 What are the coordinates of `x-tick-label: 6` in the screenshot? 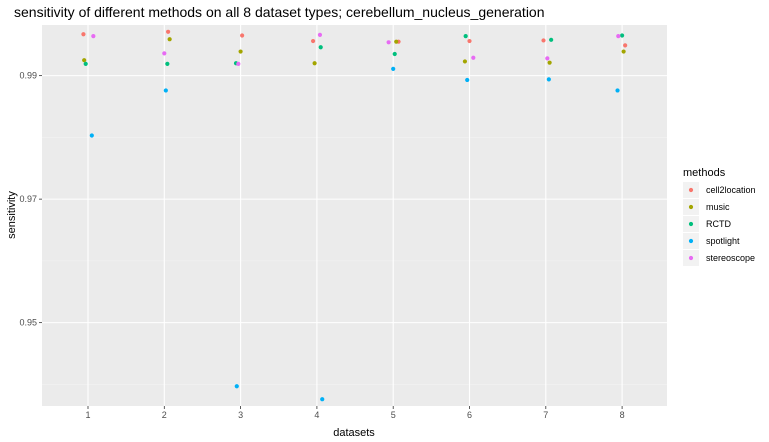 It's located at (469, 415).